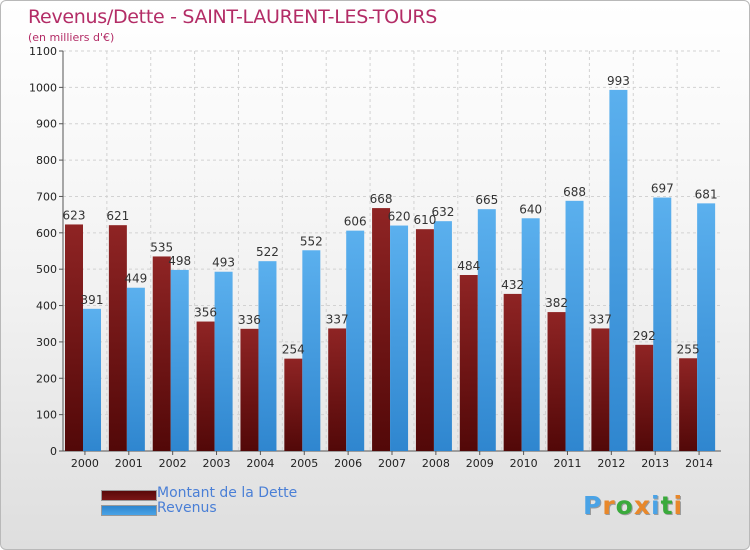 The height and width of the screenshot is (550, 750). What do you see at coordinates (187, 508) in the screenshot?
I see `legend-label-revenus: Revenus` at bounding box center [187, 508].